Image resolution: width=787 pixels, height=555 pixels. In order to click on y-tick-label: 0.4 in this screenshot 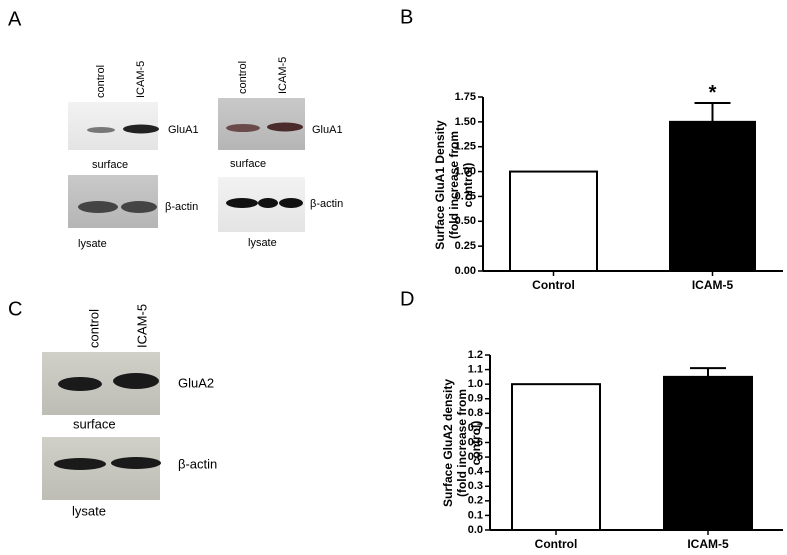, I will do `click(476, 472)`.